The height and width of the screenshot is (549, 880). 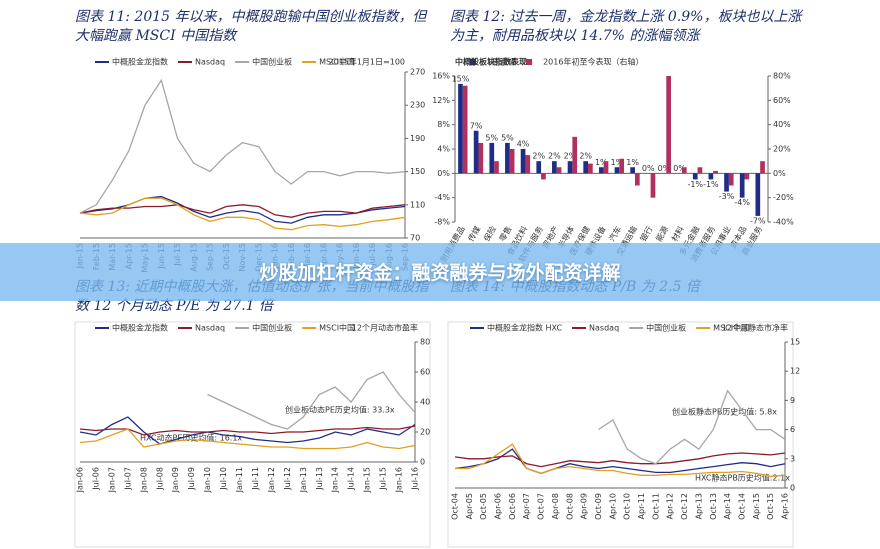 What do you see at coordinates (442, 197) in the screenshot?
I see `y-tick-label: -4%` at bounding box center [442, 197].